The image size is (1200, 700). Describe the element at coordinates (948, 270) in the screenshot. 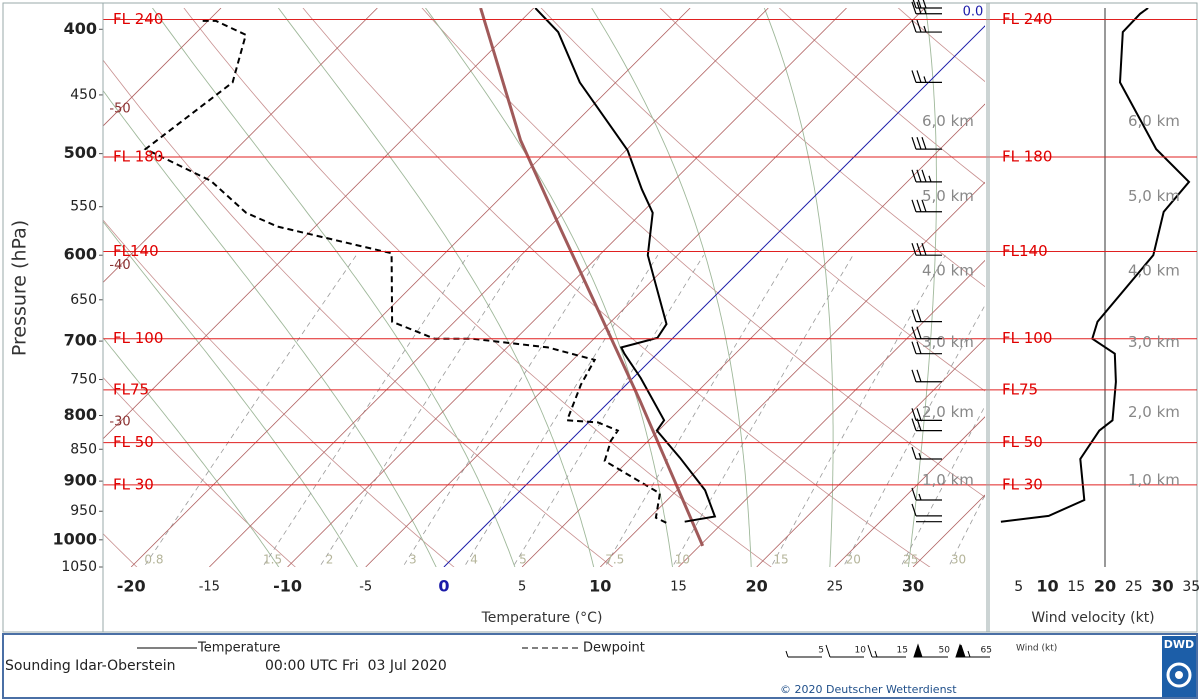

I see `height-label: 4,0 km` at that location.